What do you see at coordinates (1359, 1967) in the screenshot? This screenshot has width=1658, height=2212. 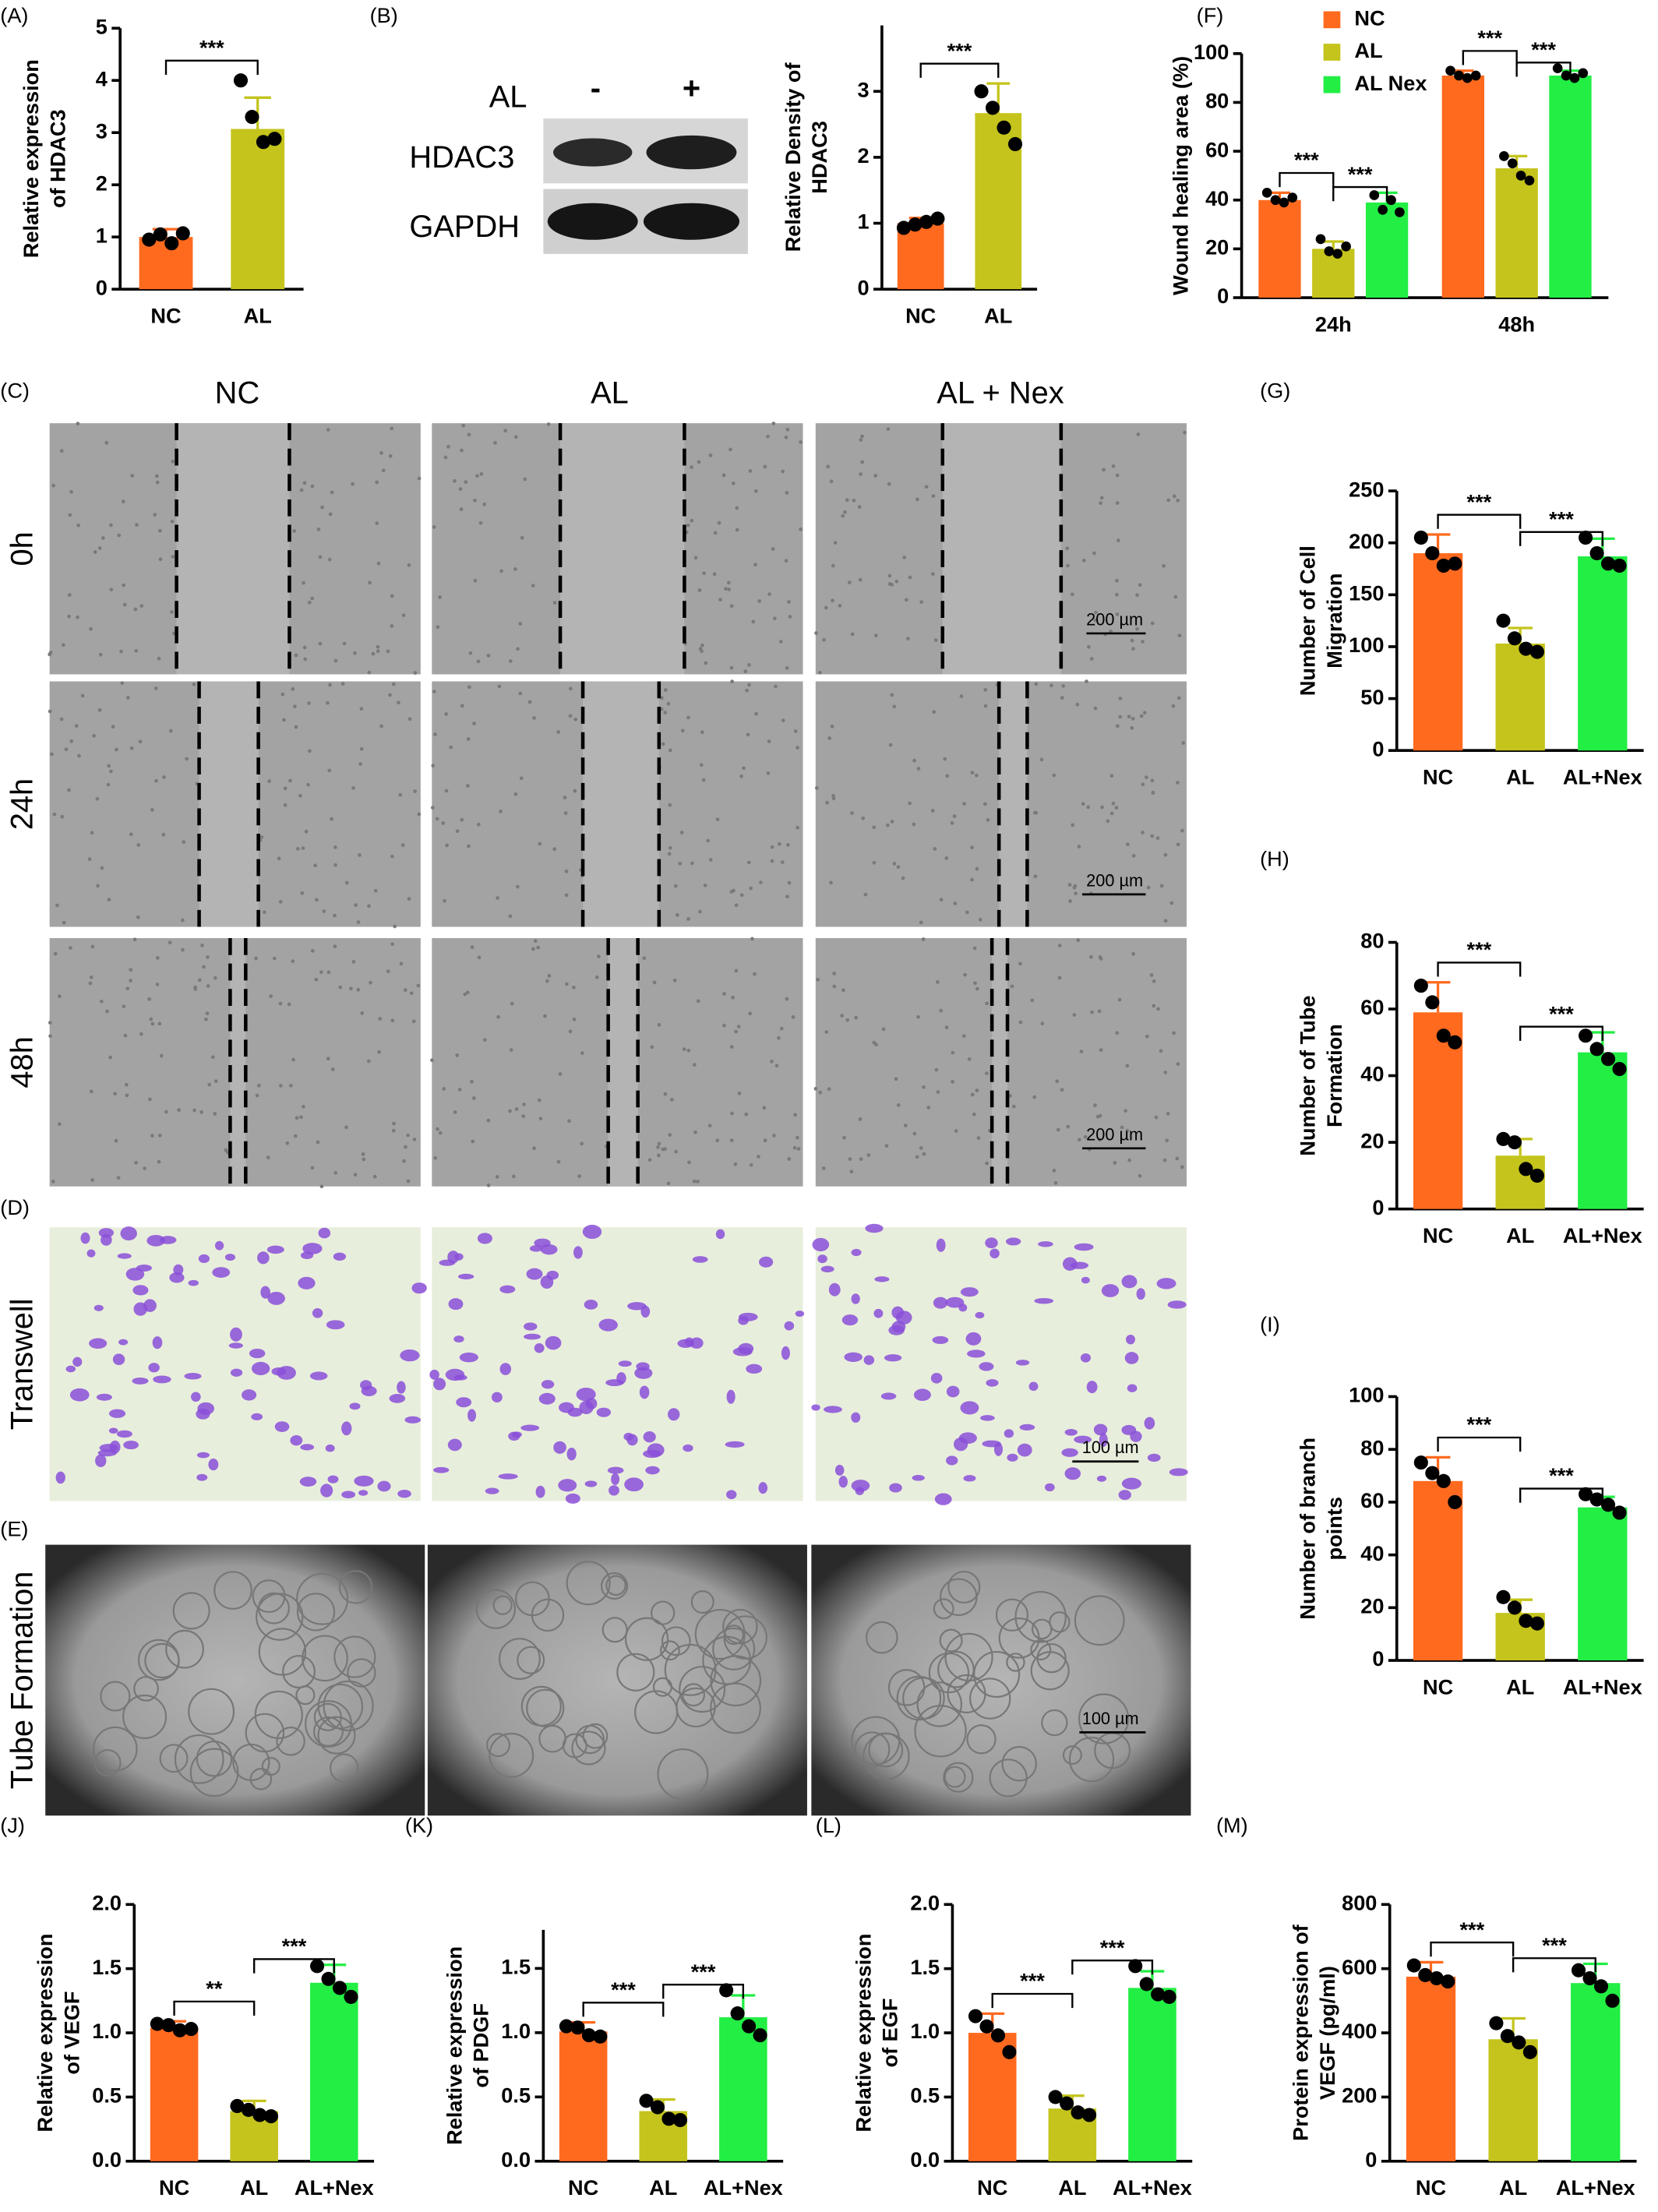 I see `y-tick-label: 600` at bounding box center [1359, 1967].